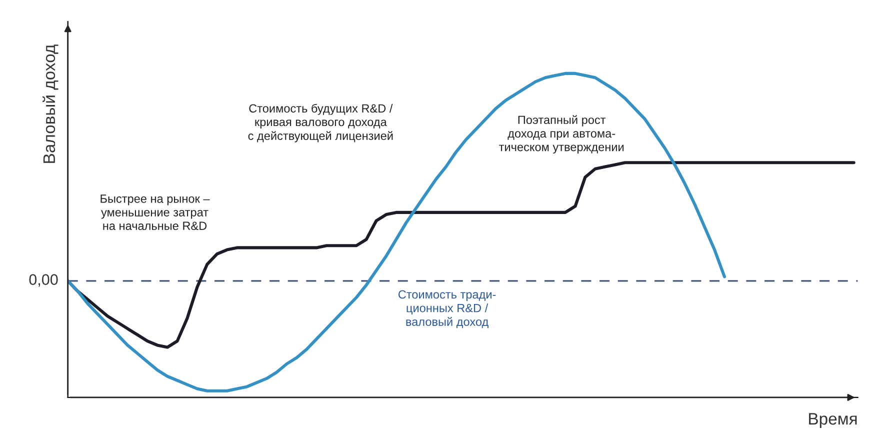  Describe the element at coordinates (155, 212) in the screenshot. I see `annotation: Быстрее на рынок – уменьшение затрат на начальные R&D` at that location.